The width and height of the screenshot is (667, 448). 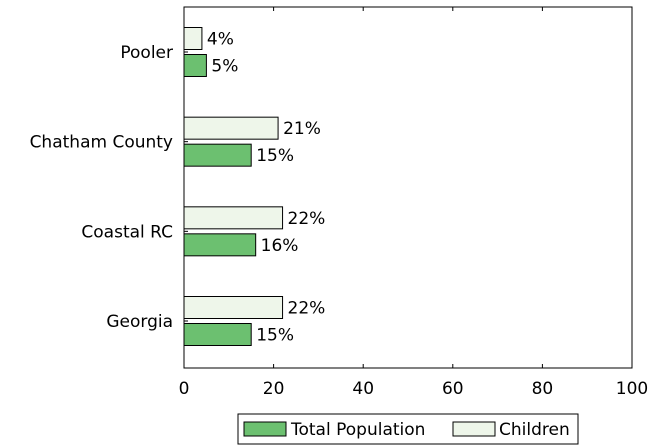 I want to click on legend-frame, so click(x=408, y=429).